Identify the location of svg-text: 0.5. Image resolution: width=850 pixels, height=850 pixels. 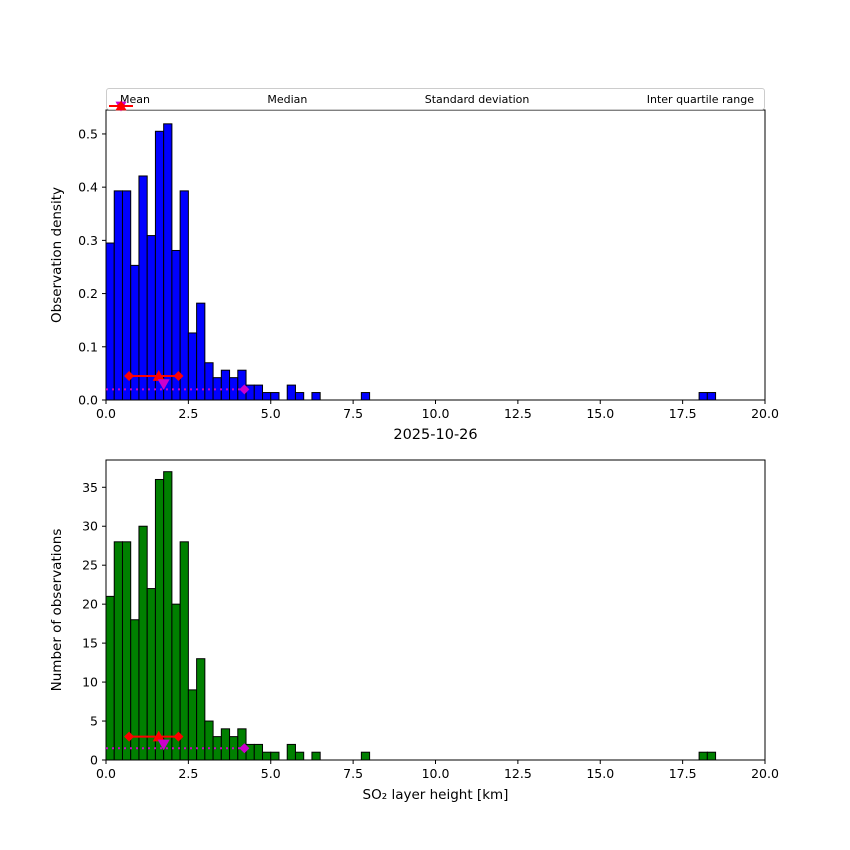
(88, 133).